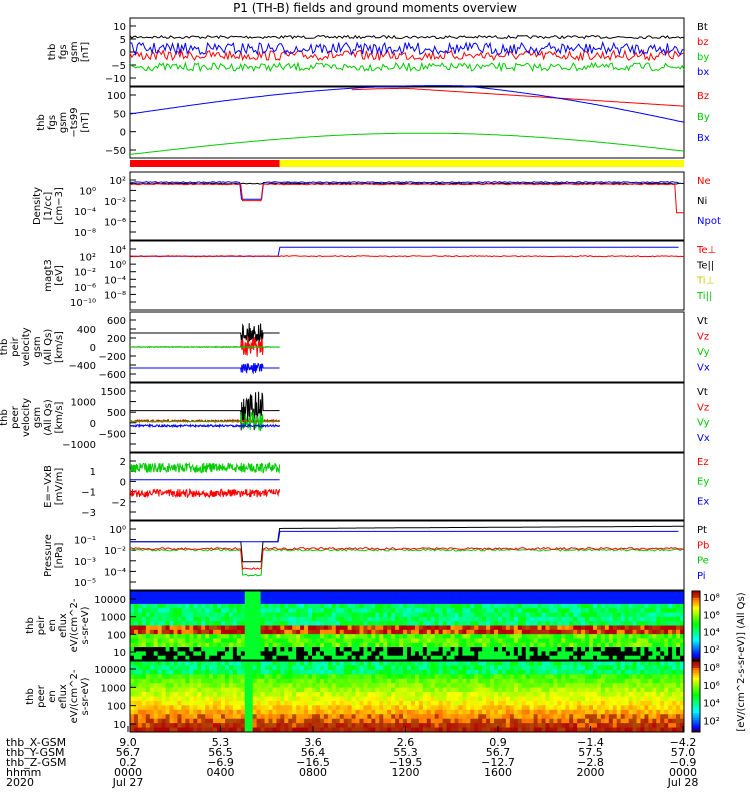  I want to click on colorbar-cell, so click(696, 638).